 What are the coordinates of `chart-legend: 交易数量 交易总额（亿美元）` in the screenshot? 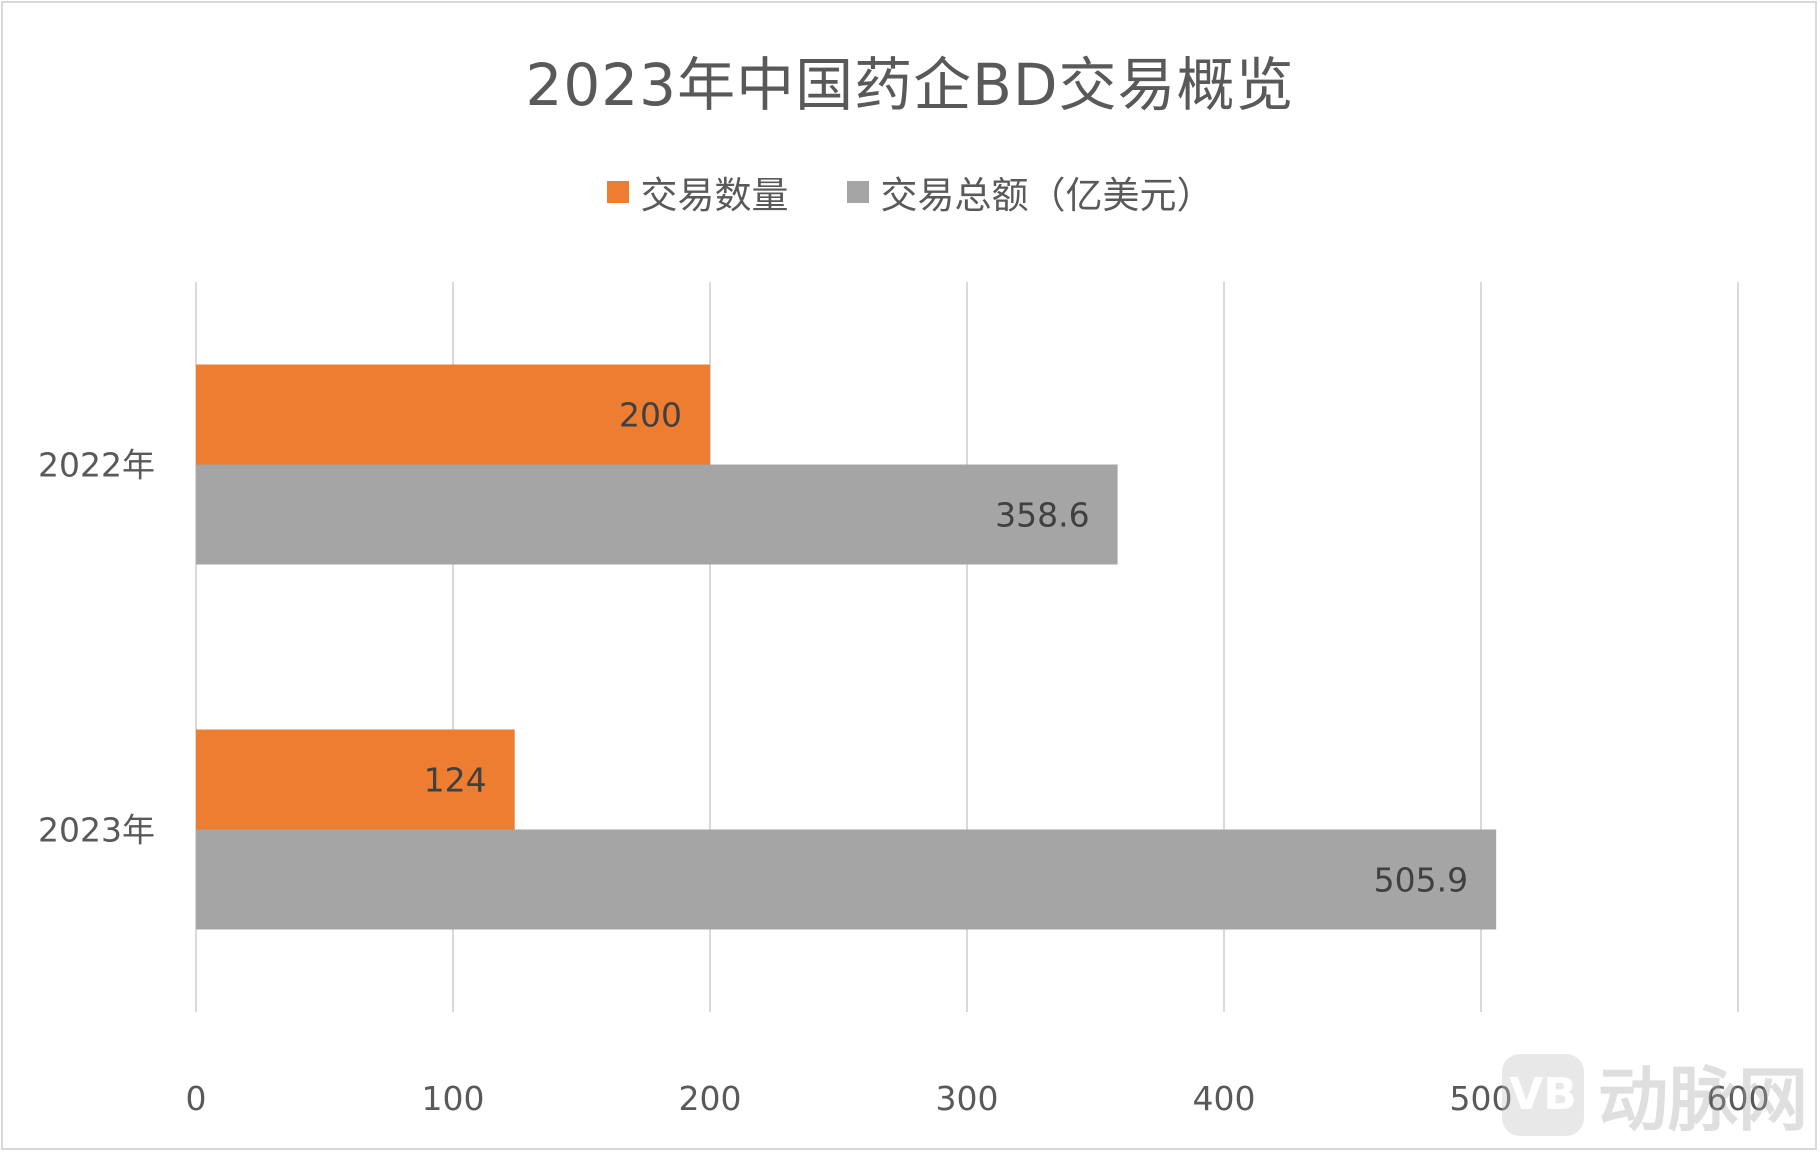 It's located at (910, 192).